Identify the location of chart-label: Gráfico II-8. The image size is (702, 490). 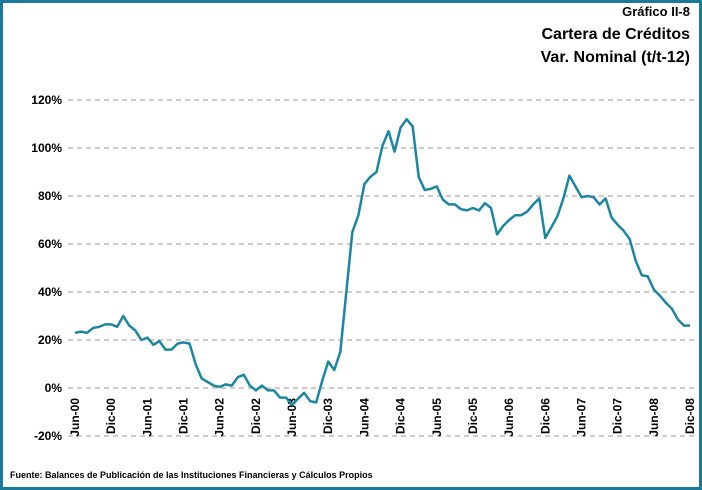
(656, 11).